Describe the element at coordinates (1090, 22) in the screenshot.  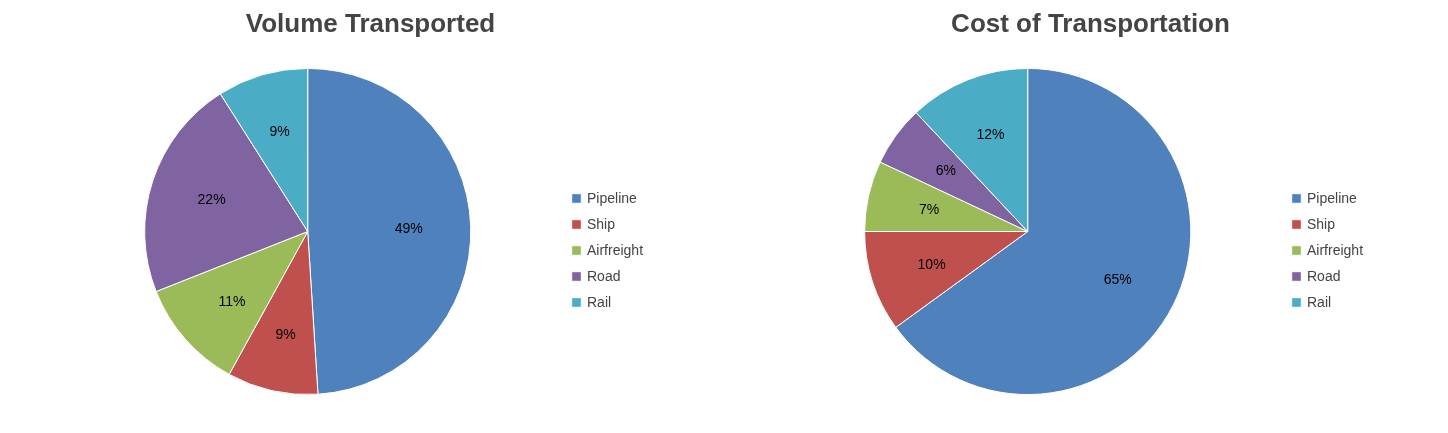
I see `chart-title: Cost of Transportation` at that location.